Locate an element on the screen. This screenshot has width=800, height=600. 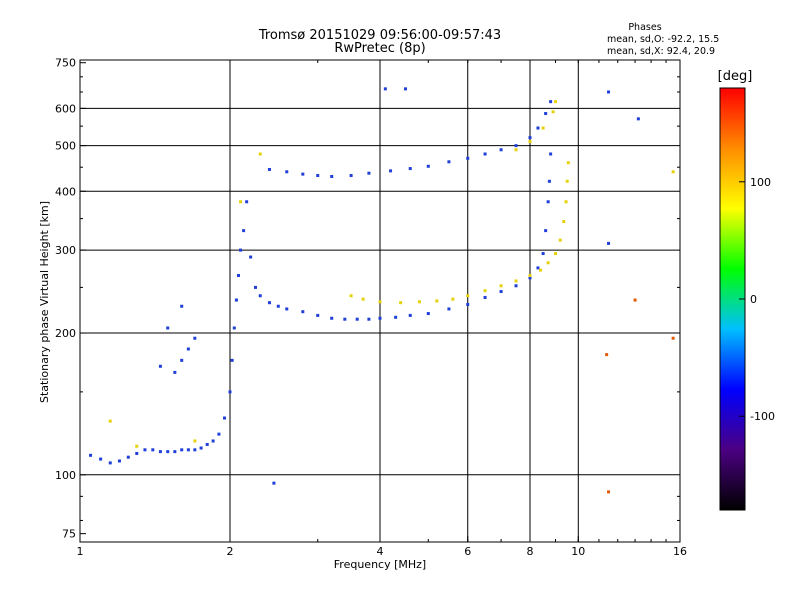
y-tick-label: 300 is located at coordinates (65, 250).